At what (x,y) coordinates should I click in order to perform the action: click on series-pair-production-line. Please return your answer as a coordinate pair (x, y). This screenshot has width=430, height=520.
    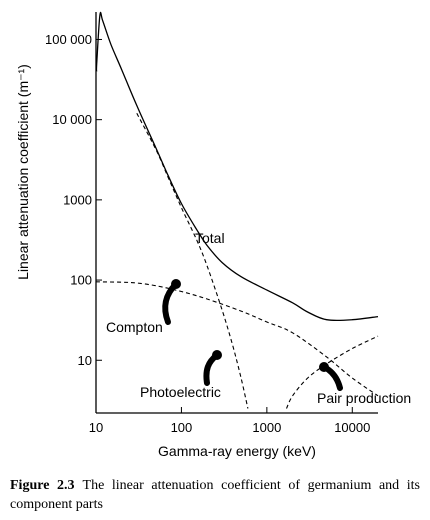
    Looking at the image, I should click on (332, 372).